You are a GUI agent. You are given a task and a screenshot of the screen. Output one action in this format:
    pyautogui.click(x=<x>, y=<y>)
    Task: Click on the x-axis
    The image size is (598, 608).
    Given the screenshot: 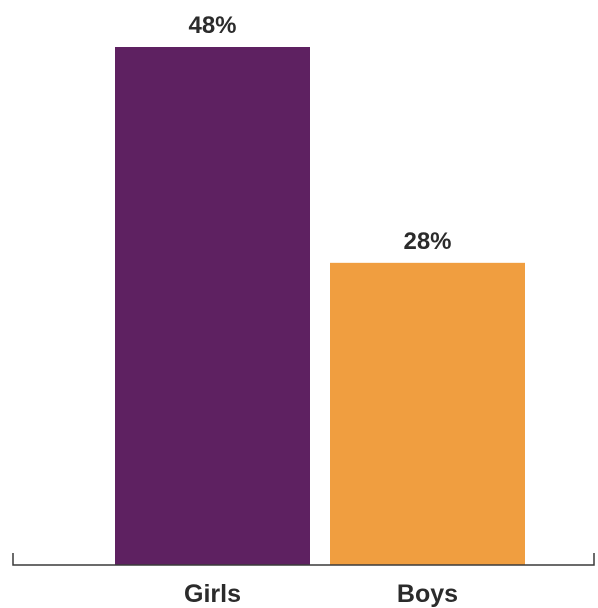 What is the action you would take?
    pyautogui.click(x=303, y=559)
    